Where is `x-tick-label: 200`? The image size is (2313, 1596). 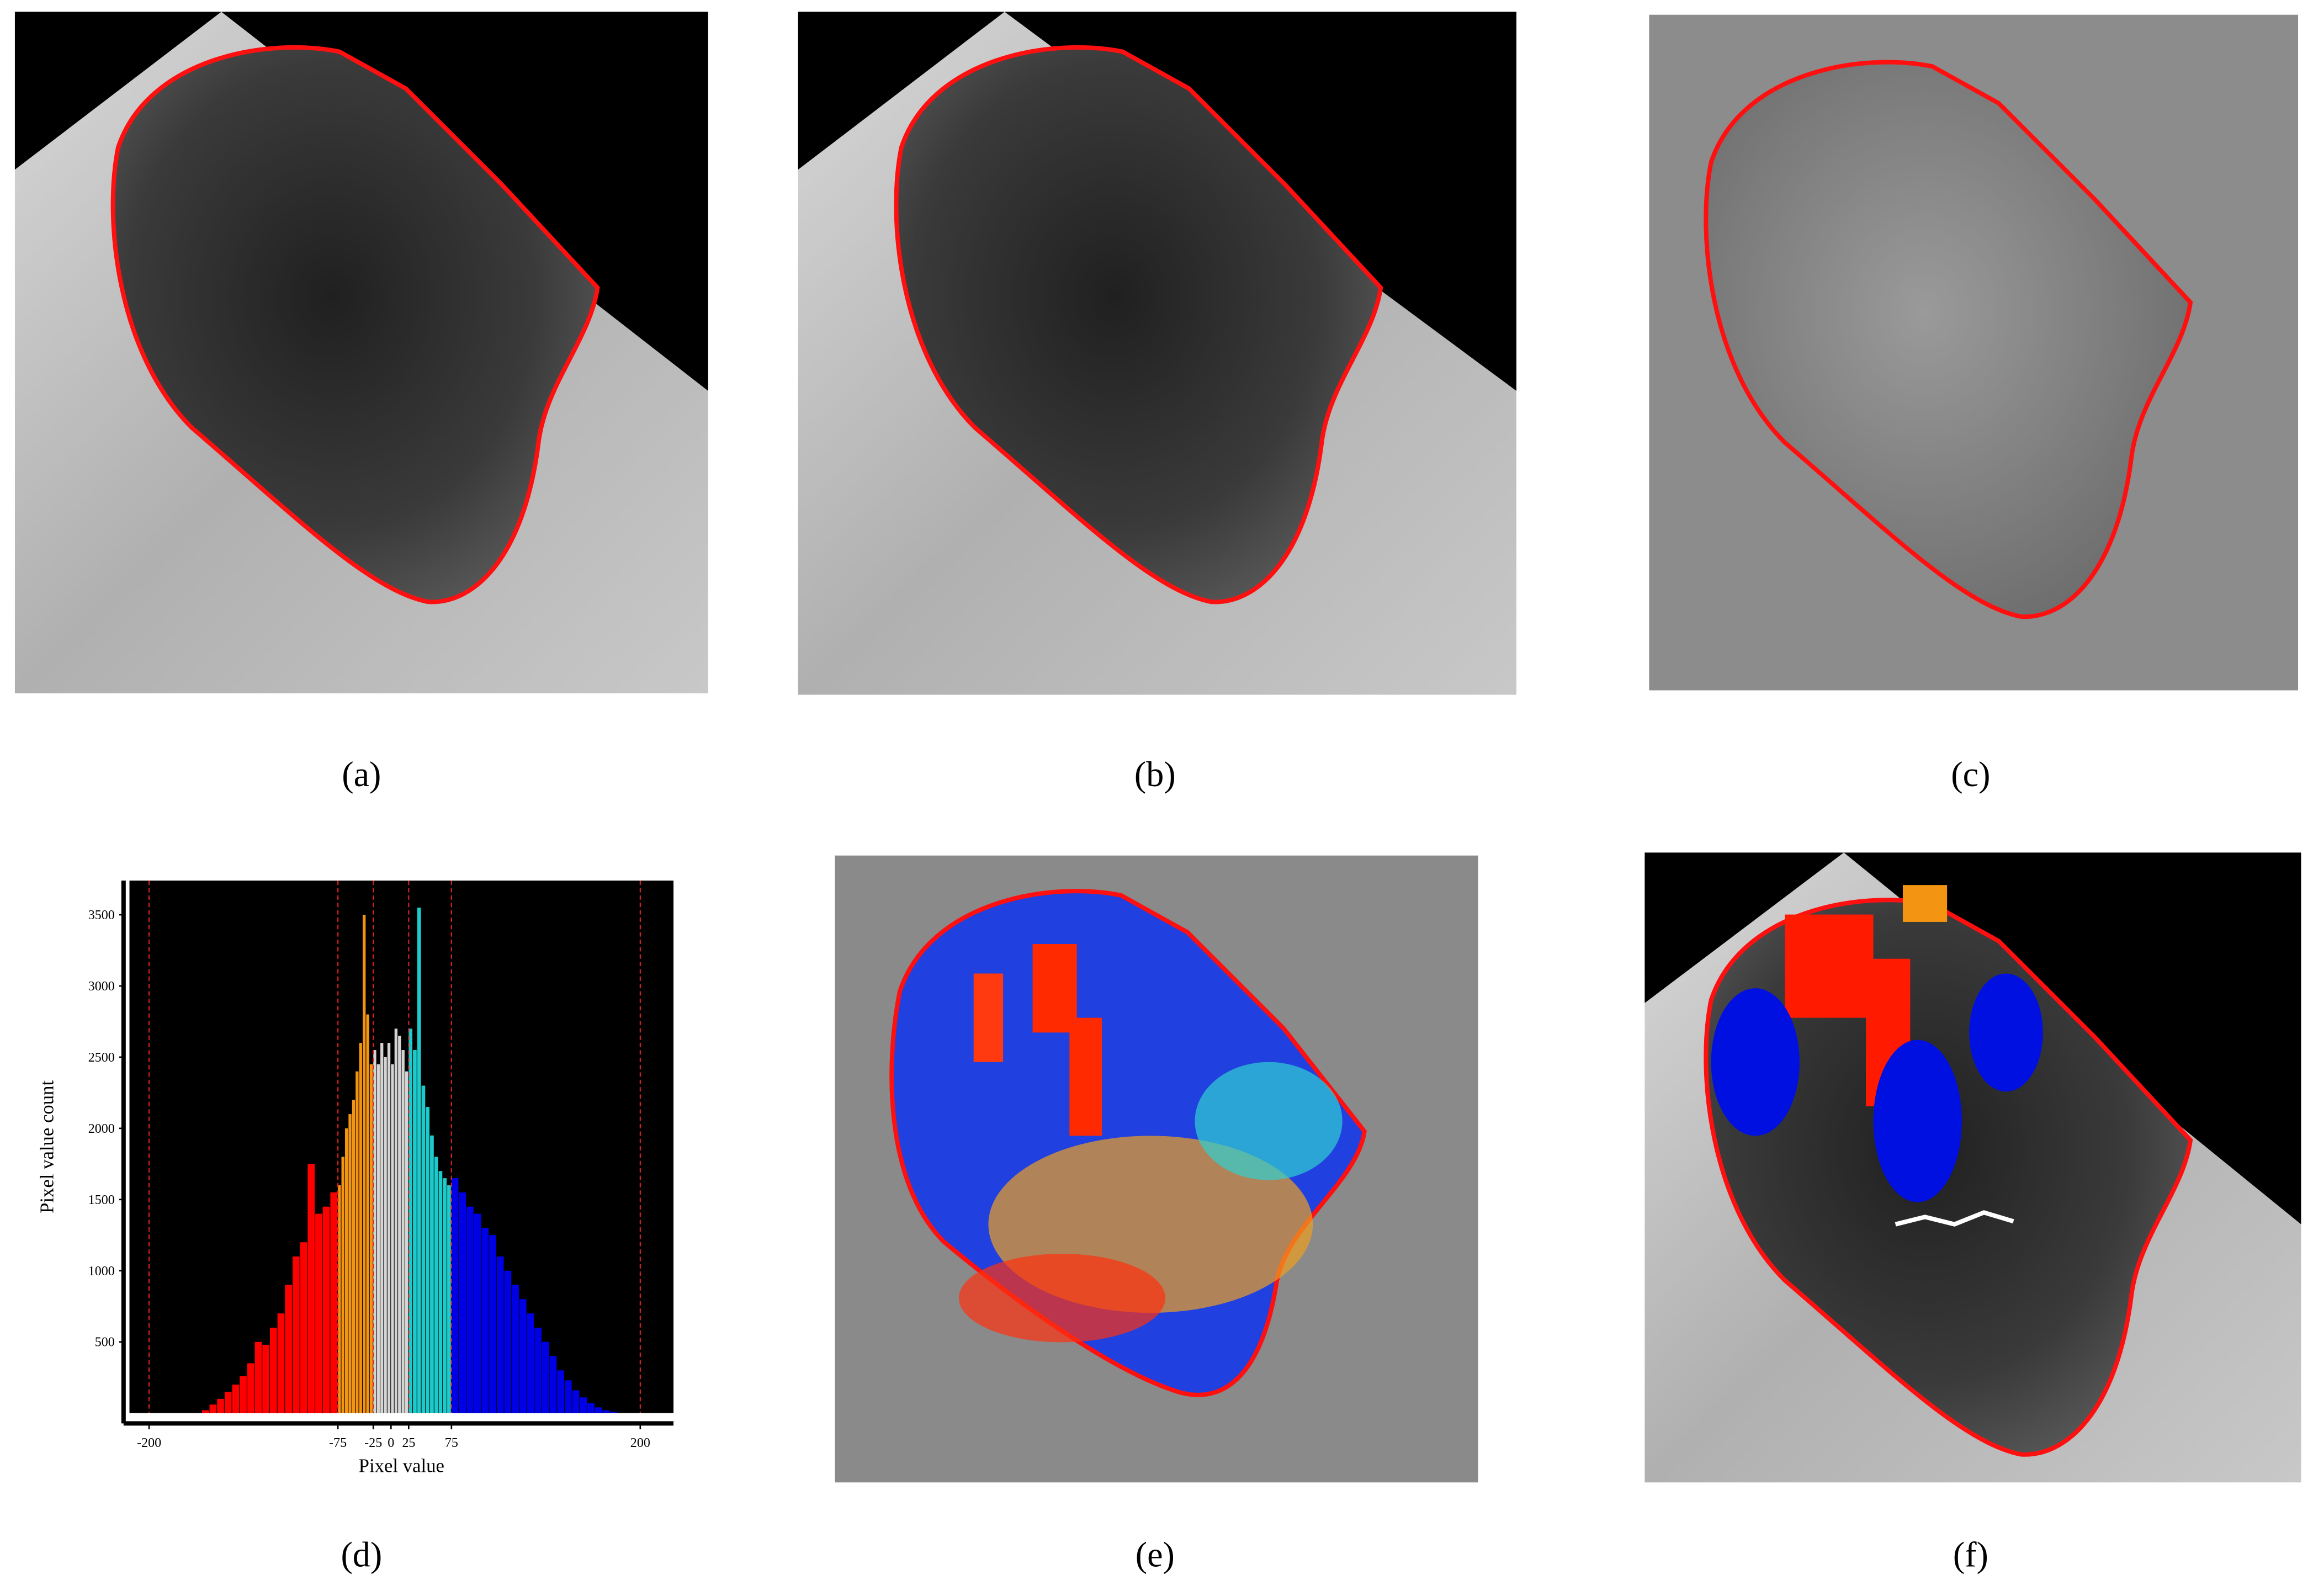
x-tick-label: 200 is located at coordinates (640, 1443).